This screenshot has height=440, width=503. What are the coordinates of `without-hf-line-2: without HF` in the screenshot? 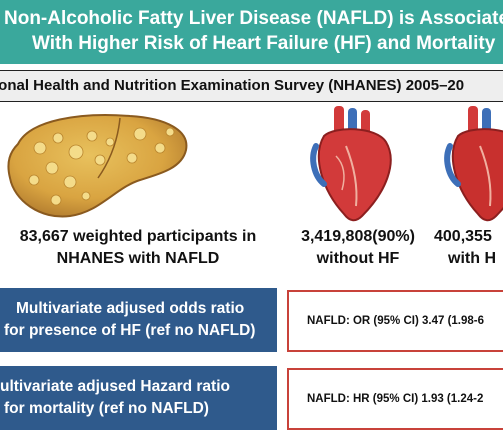 It's located at (358, 258).